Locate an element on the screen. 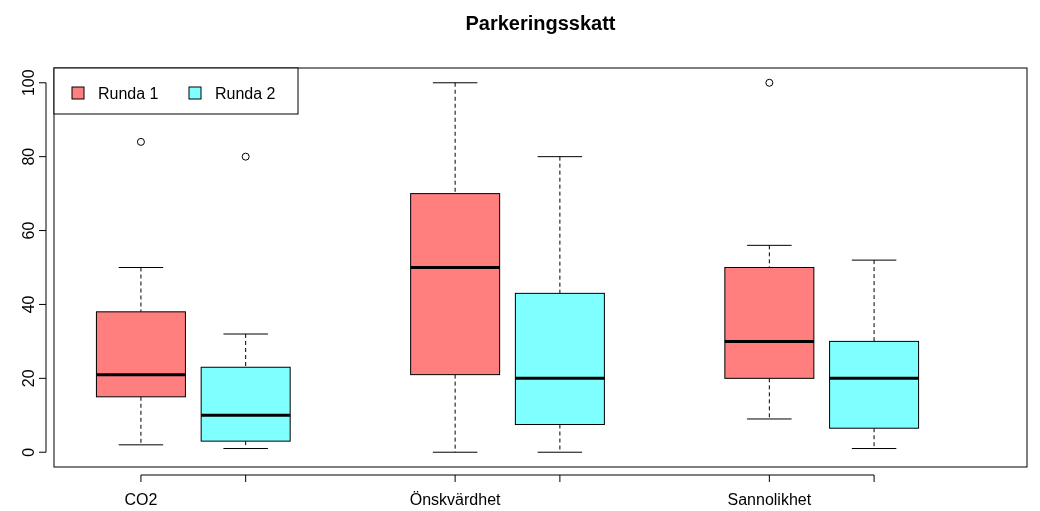  y-tick-label: 40 is located at coordinates (28, 304).